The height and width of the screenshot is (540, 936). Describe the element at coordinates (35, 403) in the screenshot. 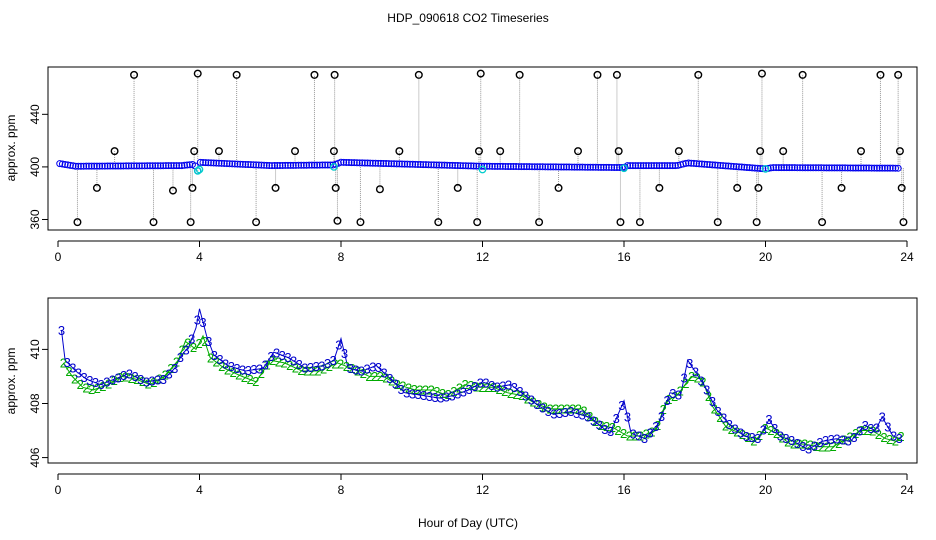

I see `bottom-y-tick-label: 408` at that location.